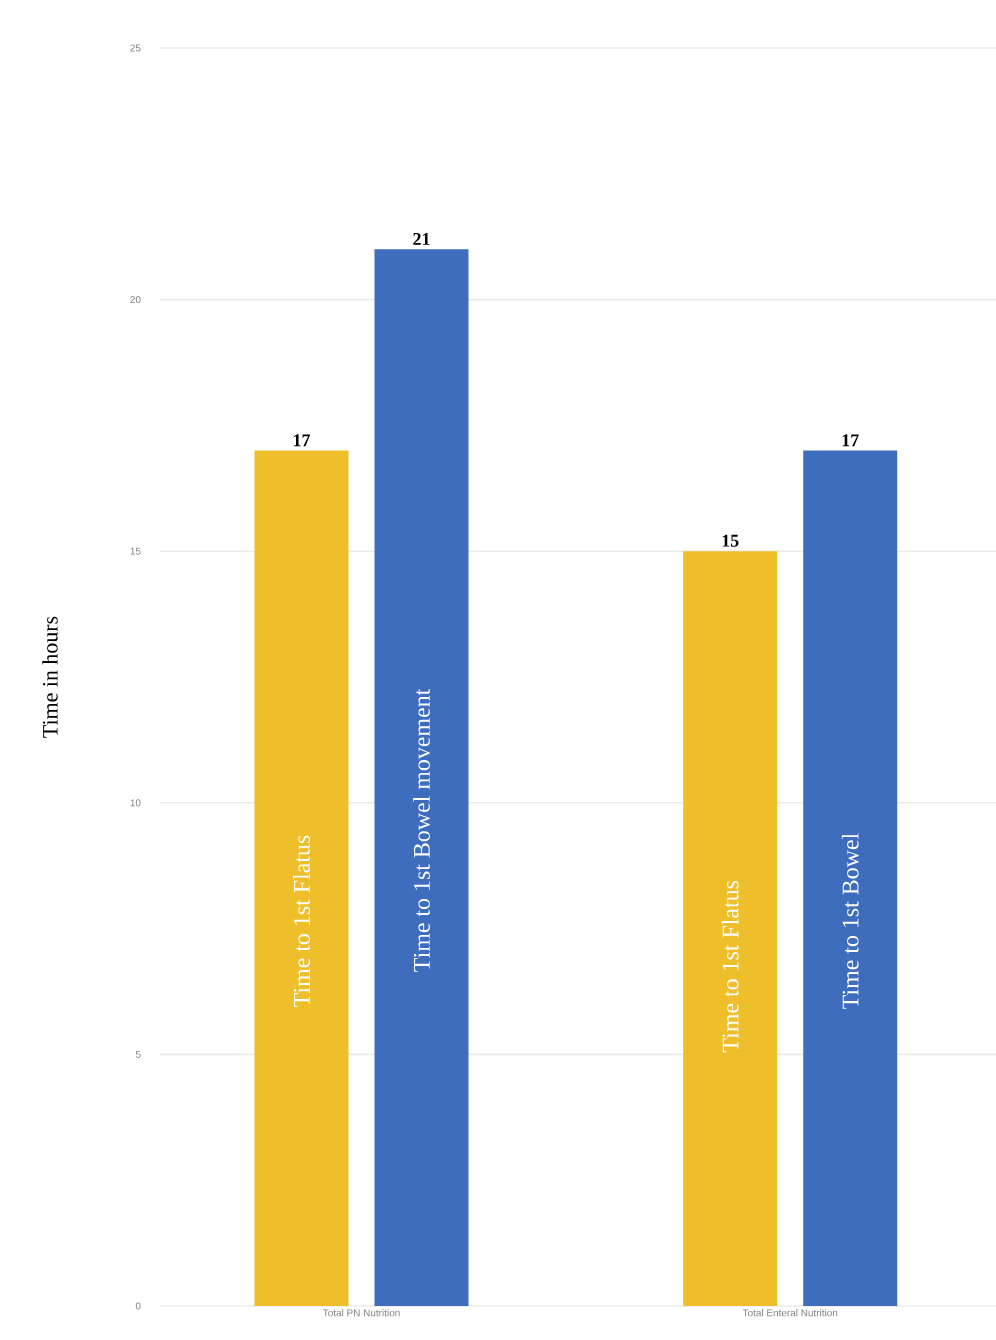 Image resolution: width=996 pixels, height=1340 pixels. Describe the element at coordinates (50, 677) in the screenshot. I see `y-axis-title: Time in hours` at that location.